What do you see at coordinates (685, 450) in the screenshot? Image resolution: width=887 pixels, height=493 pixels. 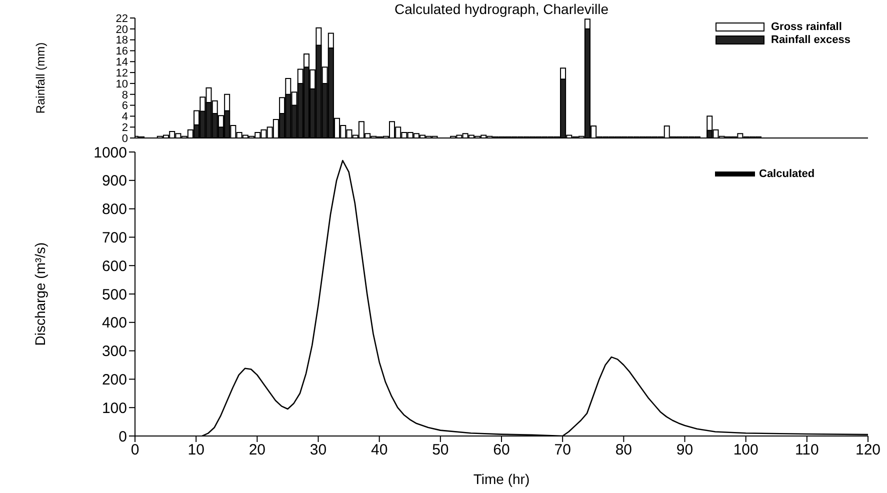 I see `x-tick-label: 90` at bounding box center [685, 450].